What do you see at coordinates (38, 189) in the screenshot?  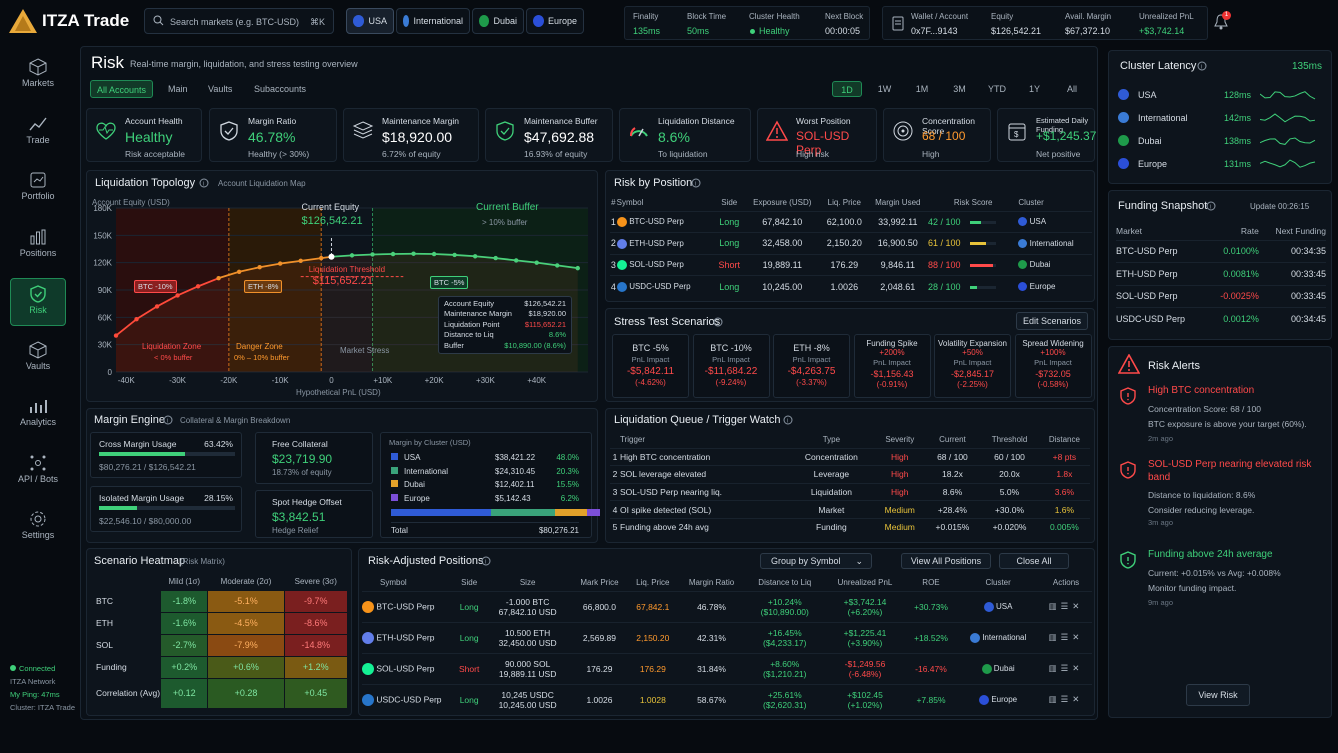 I see `sidebar-item-portfolio: Portfolio` at bounding box center [38, 189].